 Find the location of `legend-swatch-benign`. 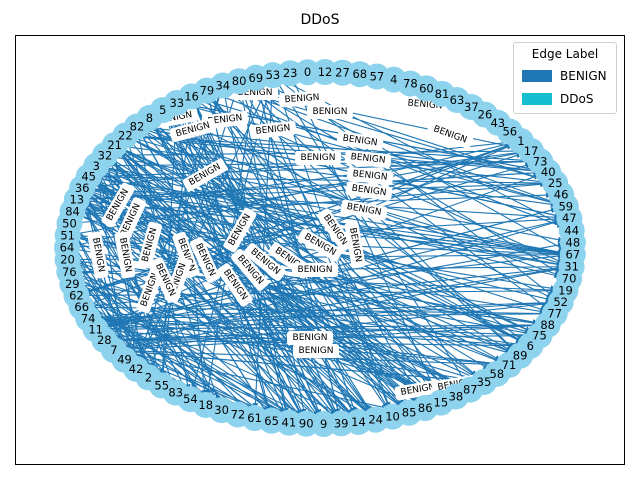

legend-swatch-benign is located at coordinates (537, 76).